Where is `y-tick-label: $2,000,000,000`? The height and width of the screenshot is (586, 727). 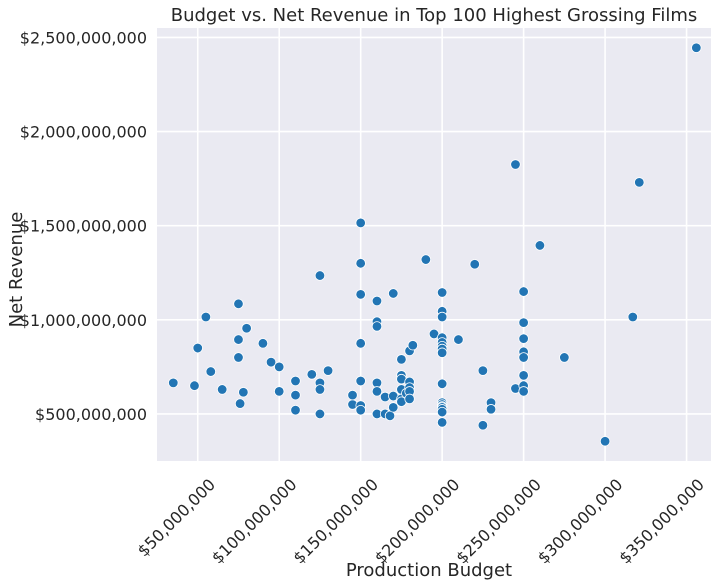
y-tick-label: $2,000,000,000 is located at coordinates (83, 132).